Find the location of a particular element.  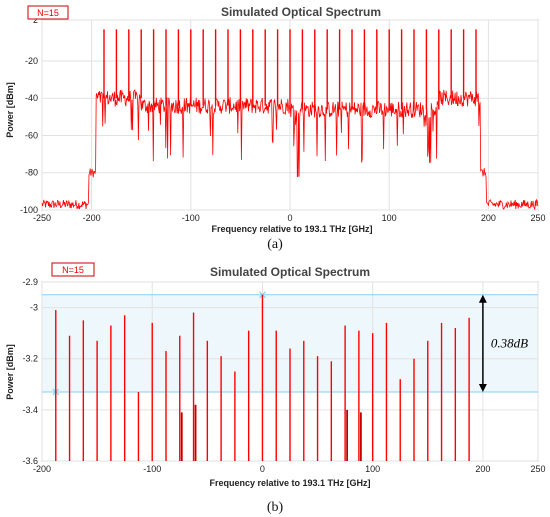

y-axis-label-a: Power [dBm] is located at coordinates (10, 110).